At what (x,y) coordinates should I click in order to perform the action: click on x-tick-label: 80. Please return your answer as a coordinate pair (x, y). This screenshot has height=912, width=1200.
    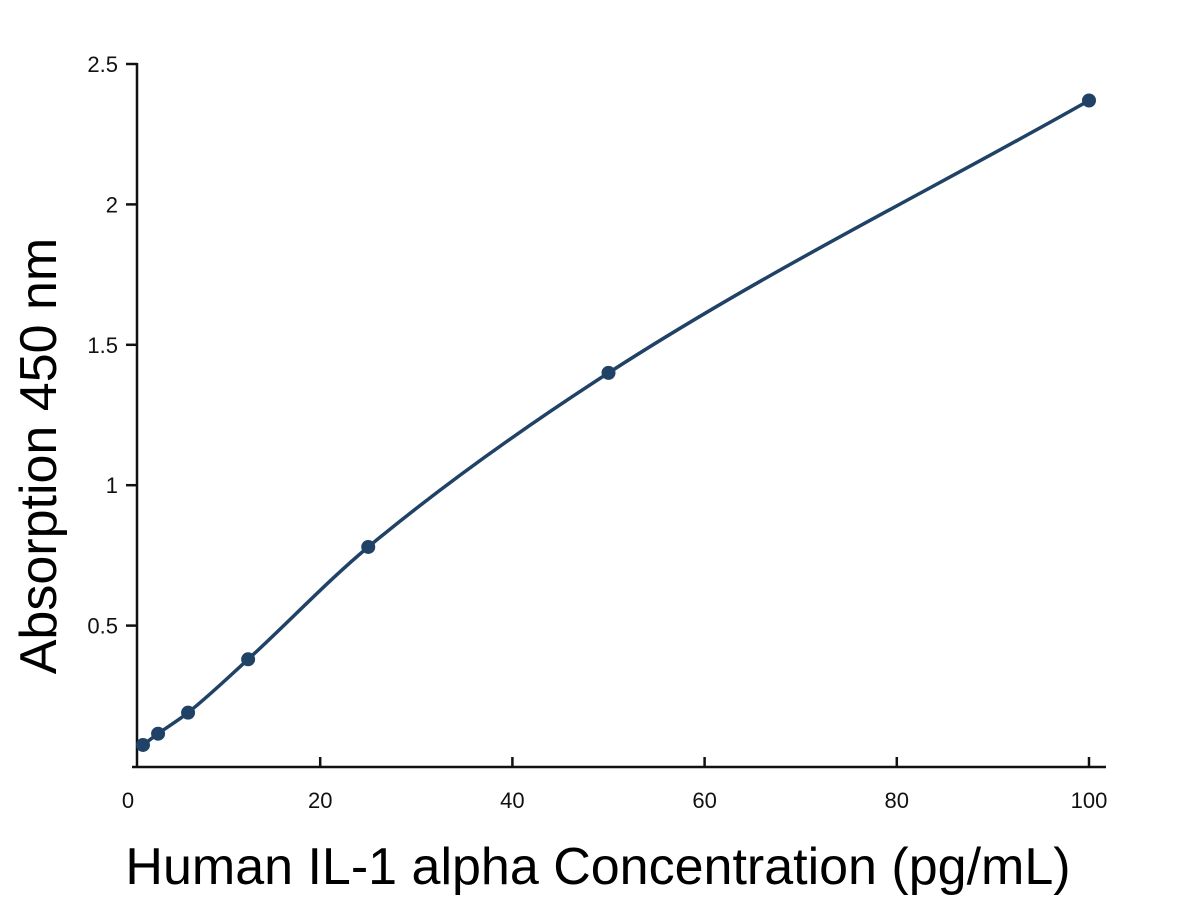
    Looking at the image, I should click on (897, 800).